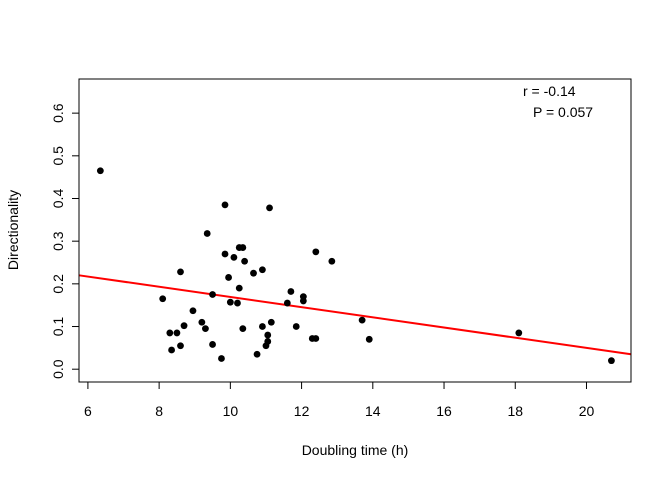 The height and width of the screenshot is (480, 672). I want to click on y-tick-label: 0.0, so click(58, 369).